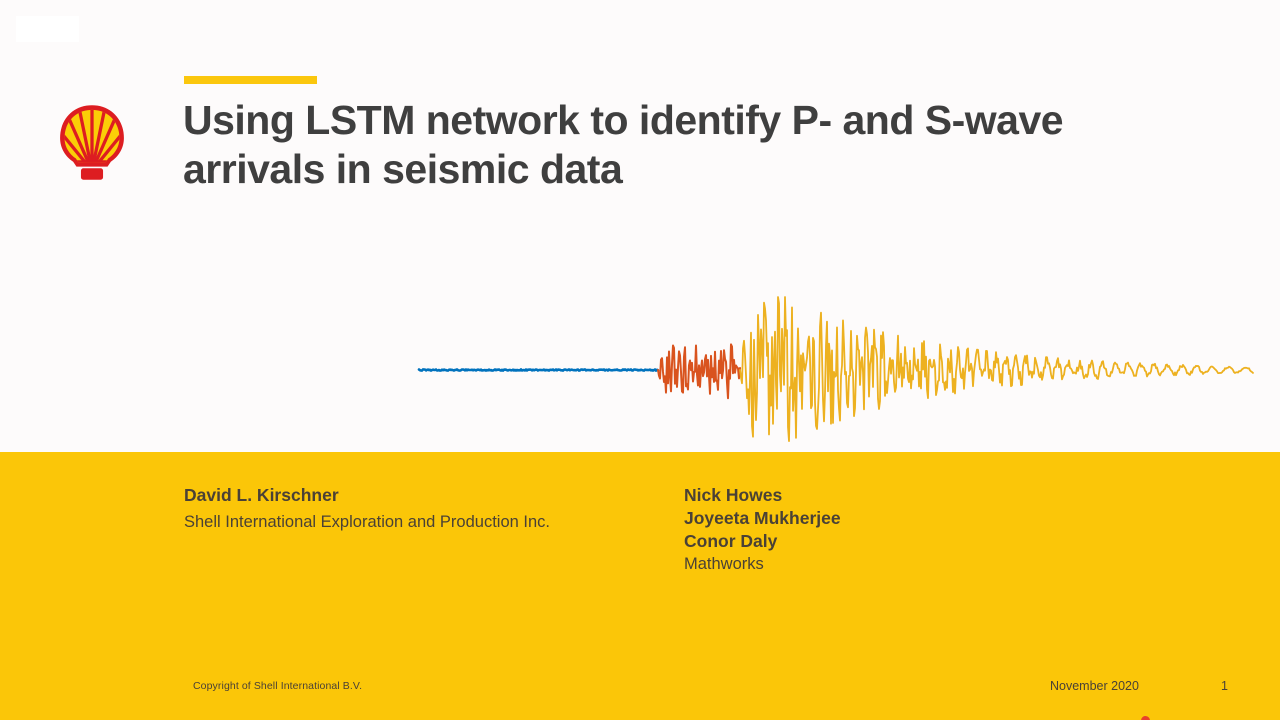 The image size is (1280, 720). What do you see at coordinates (699, 371) in the screenshot?
I see `waveform-segment-p-wave-arrival` at bounding box center [699, 371].